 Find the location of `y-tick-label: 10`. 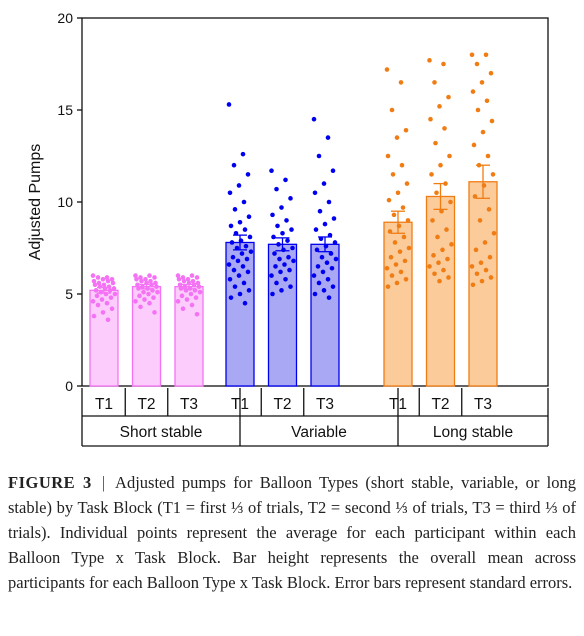

y-tick-label: 10 is located at coordinates (65, 202).